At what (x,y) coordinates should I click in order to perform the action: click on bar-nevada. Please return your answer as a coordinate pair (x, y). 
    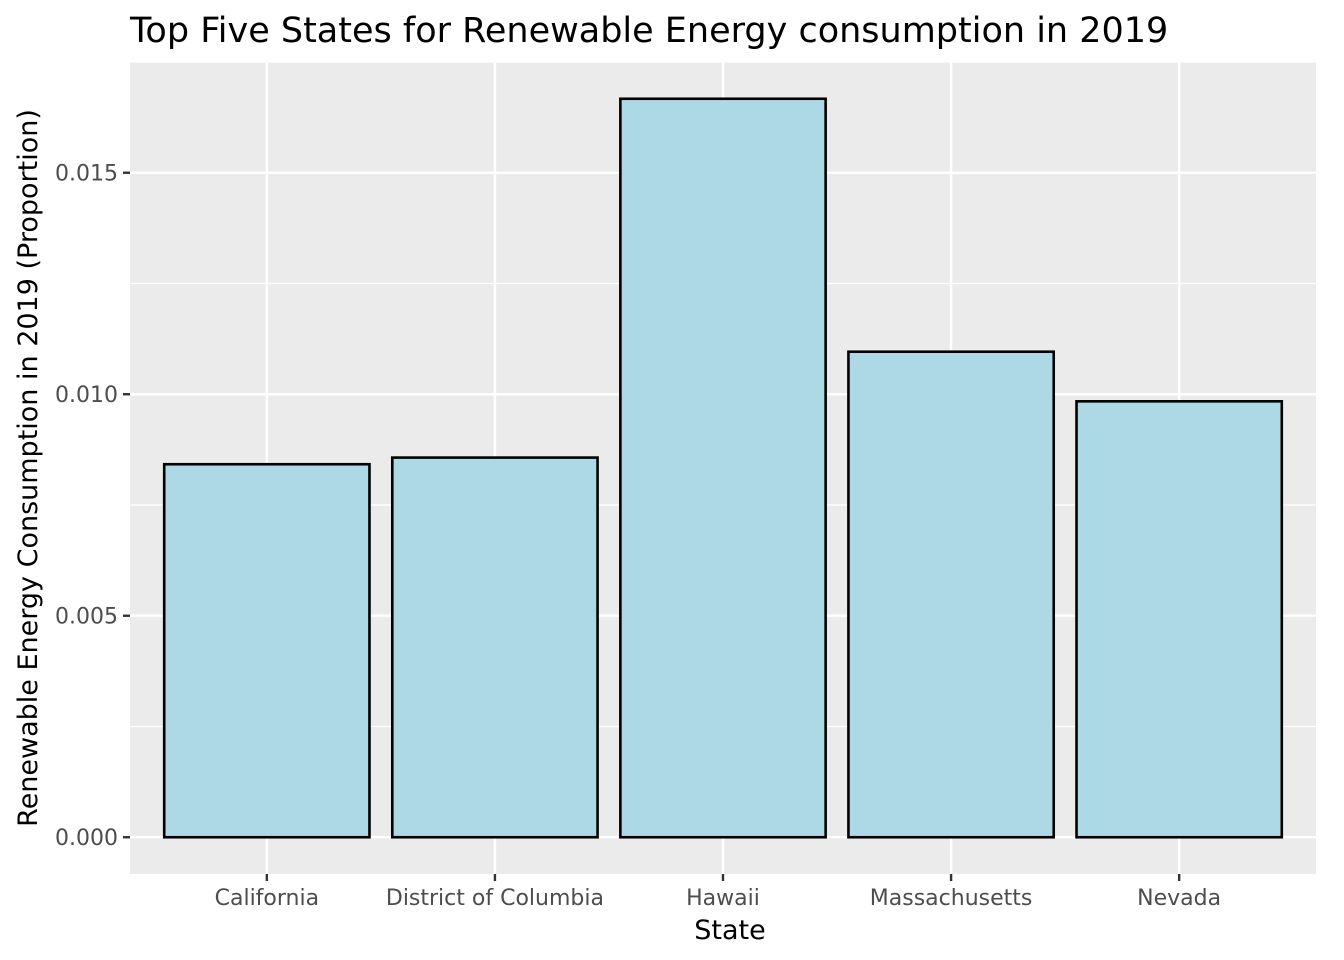
    Looking at the image, I should click on (1179, 619).